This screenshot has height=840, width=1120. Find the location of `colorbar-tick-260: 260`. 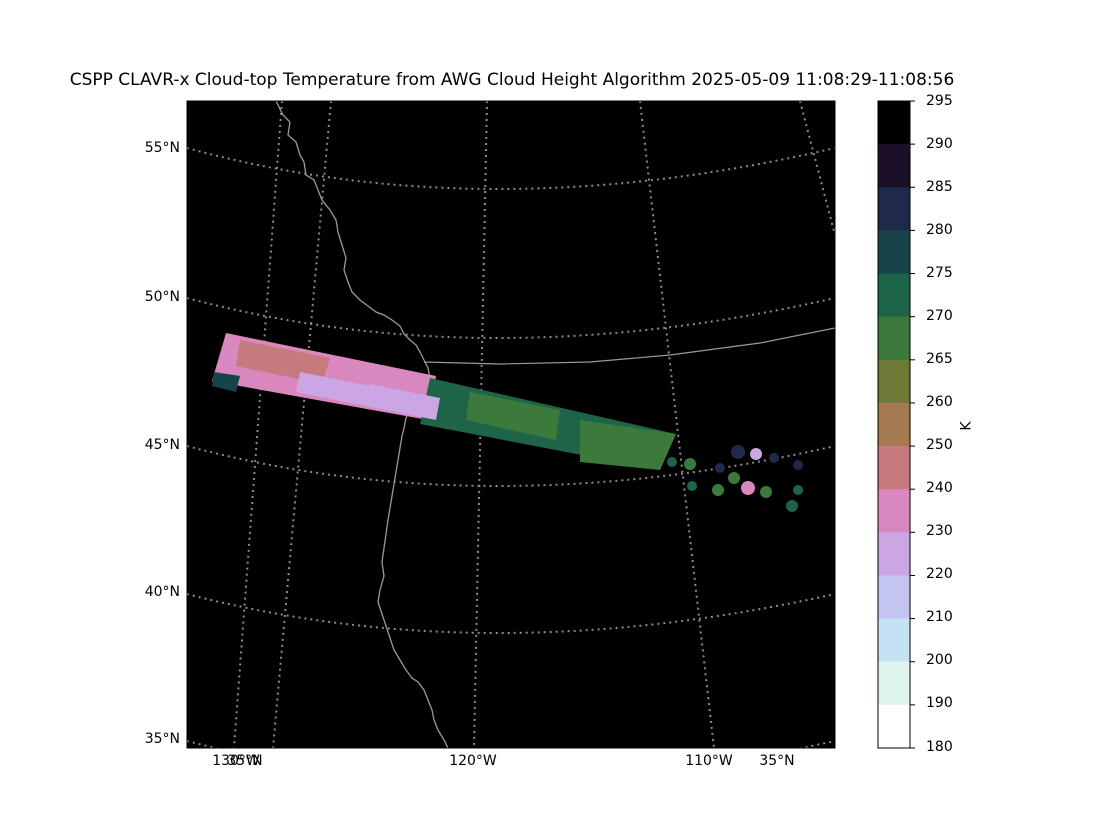

colorbar-tick-260: 260 is located at coordinates (939, 402).